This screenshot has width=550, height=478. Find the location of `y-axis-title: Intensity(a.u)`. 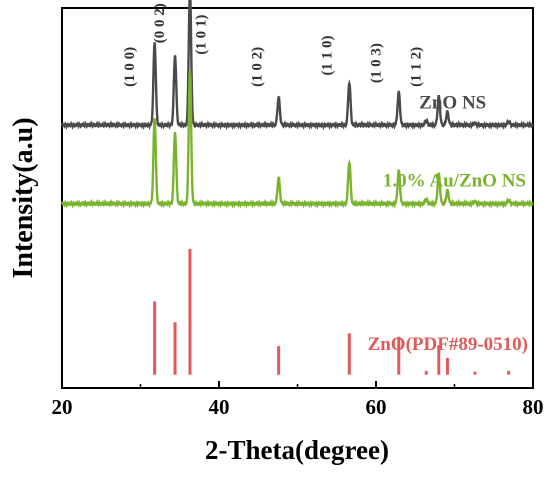

y-axis-title: Intensity(a.u) is located at coordinates (23, 197).